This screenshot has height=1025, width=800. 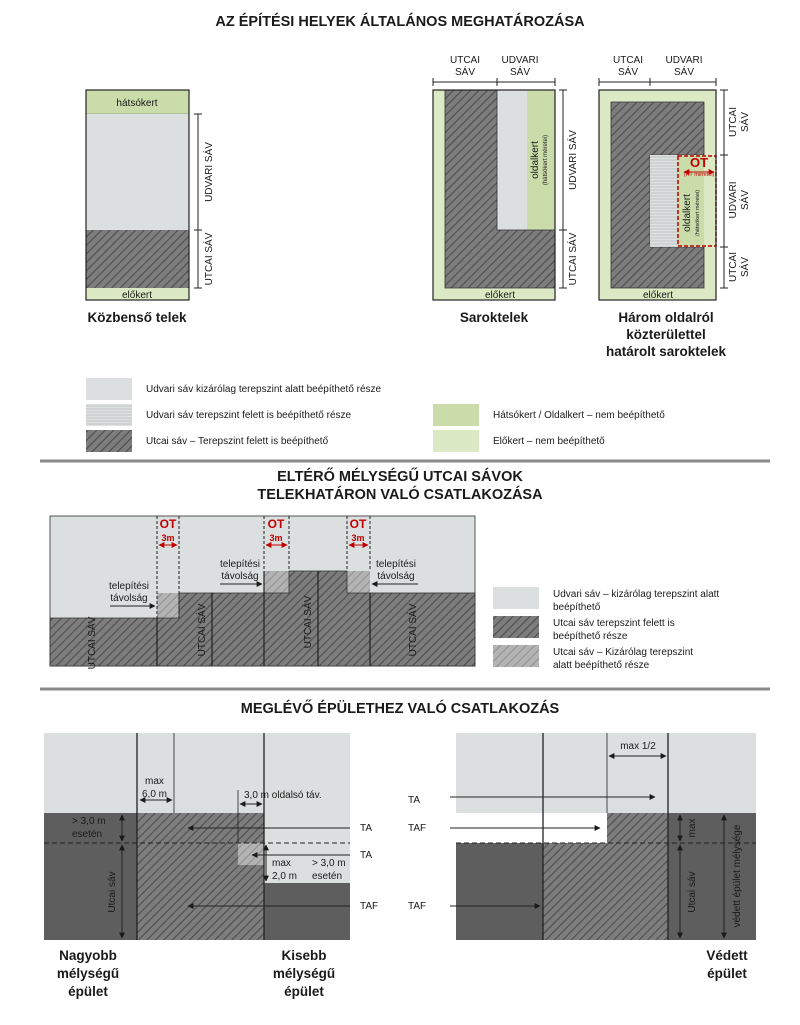 What do you see at coordinates (663, 201) in the screenshot?
I see `plot3-courtyard-above` at bounding box center [663, 201].